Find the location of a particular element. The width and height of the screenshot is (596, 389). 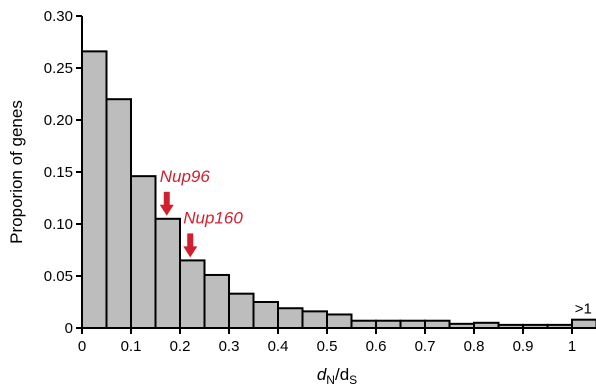

y-tick-label: 0.05 is located at coordinates (58, 276).